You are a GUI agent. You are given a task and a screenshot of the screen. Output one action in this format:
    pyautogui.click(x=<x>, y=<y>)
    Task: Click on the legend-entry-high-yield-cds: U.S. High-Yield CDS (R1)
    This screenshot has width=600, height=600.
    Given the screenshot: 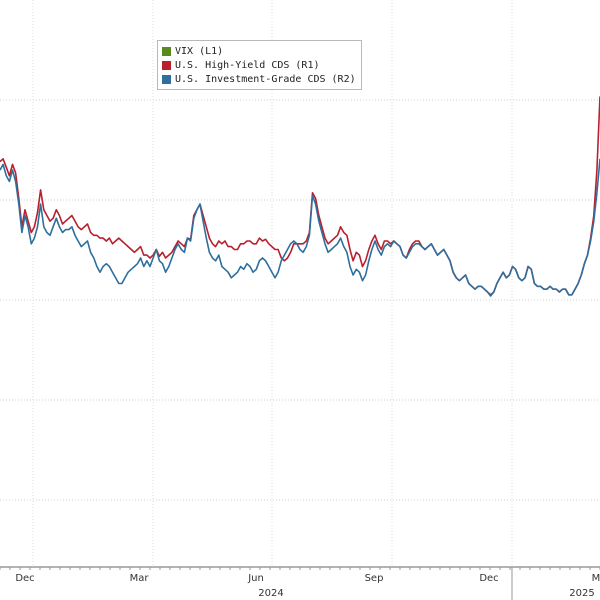 What is the action you would take?
    pyautogui.click(x=259, y=65)
    